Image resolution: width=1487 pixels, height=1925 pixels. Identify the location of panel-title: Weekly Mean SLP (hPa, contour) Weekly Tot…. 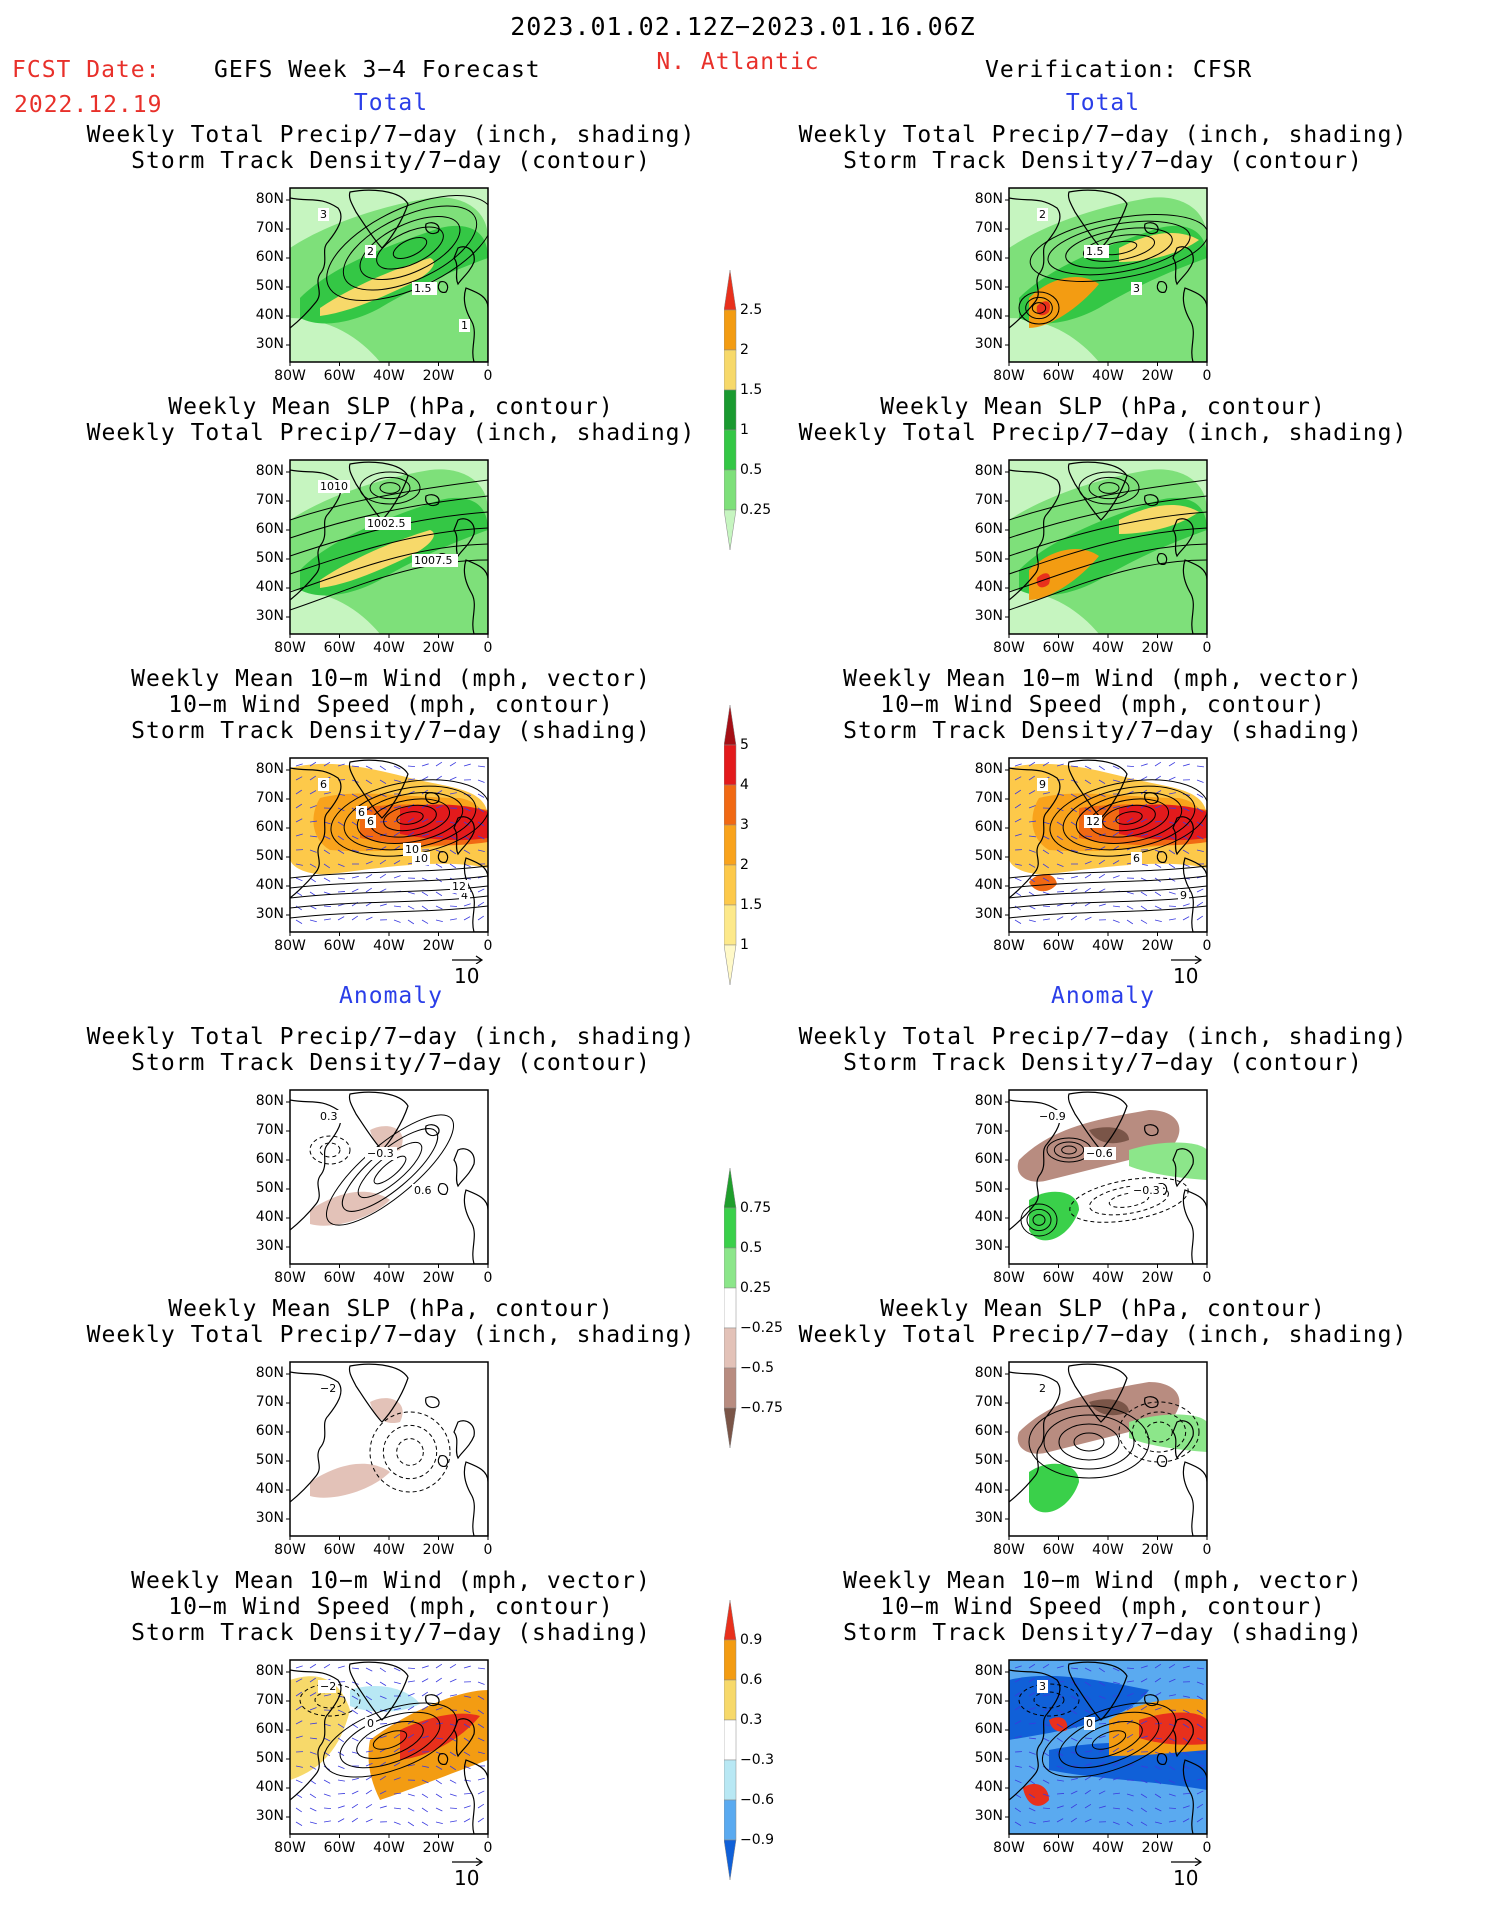
(391, 1322).